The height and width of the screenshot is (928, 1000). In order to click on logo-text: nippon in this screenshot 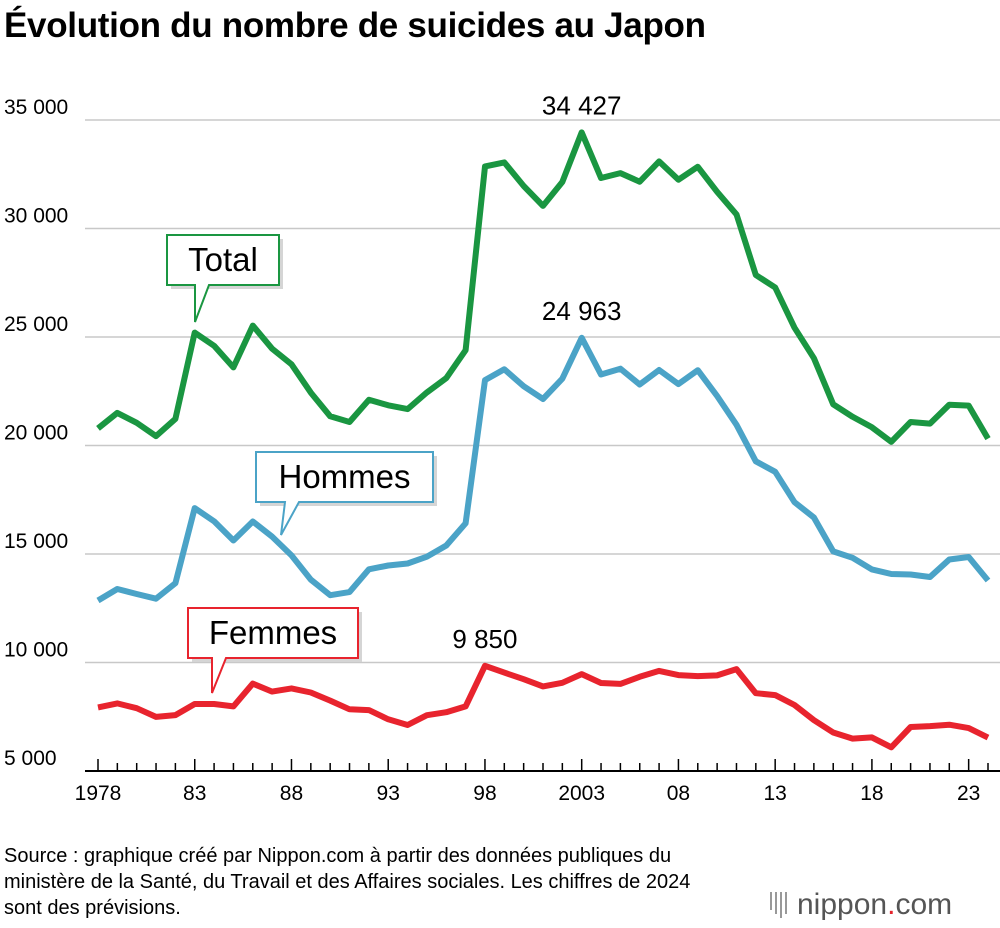, I will do `click(842, 904)`.